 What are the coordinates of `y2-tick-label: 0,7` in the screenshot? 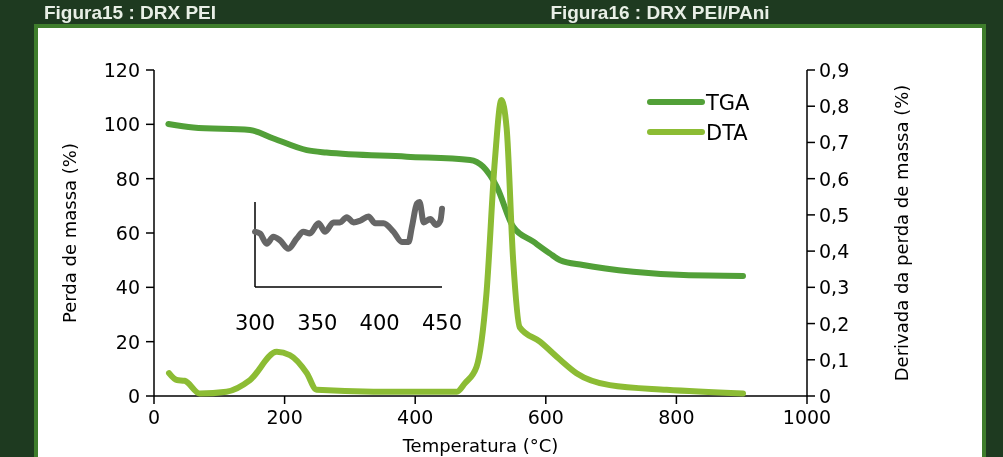 It's located at (834, 142).